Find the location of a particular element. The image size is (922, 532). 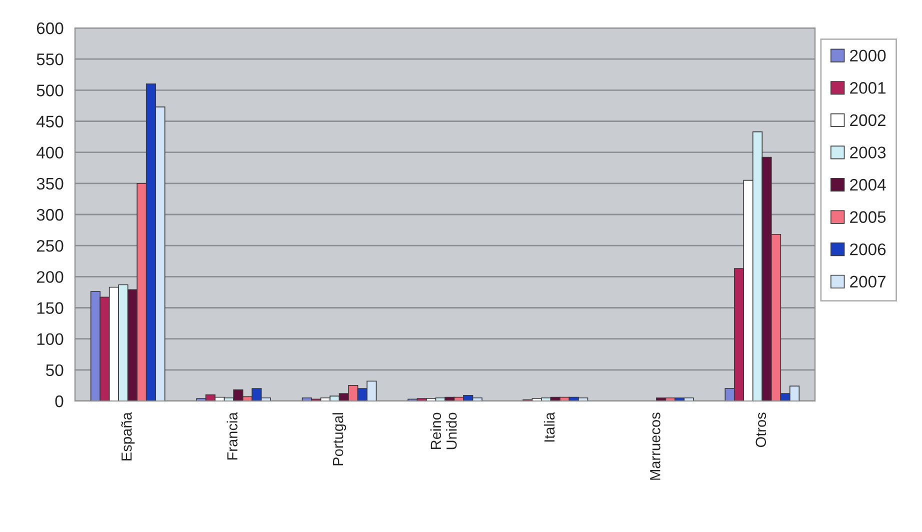

x-tick-label: Reino Unido is located at coordinates (443, 431).